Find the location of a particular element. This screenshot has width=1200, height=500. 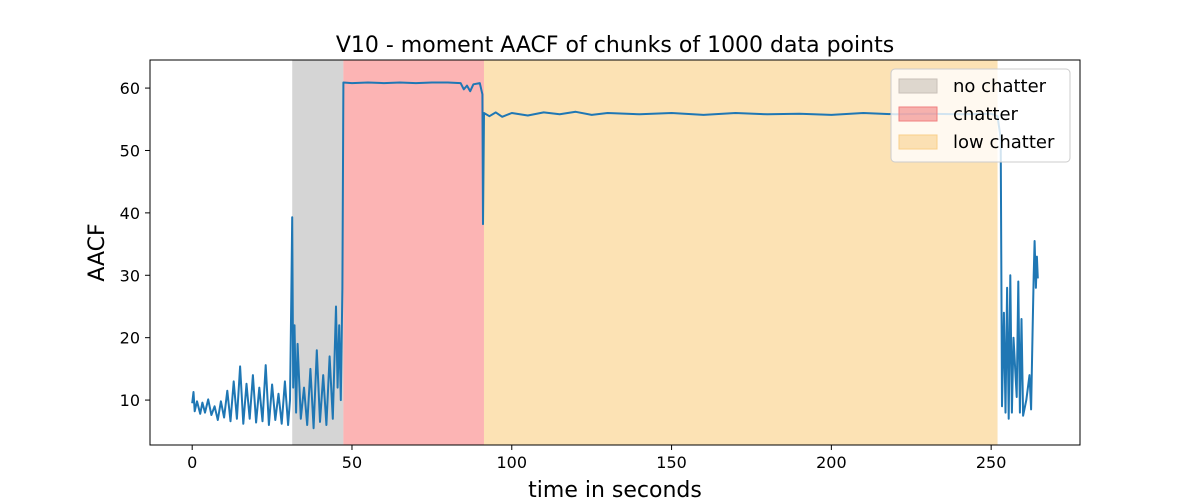

legend-label: low chatter is located at coordinates (1004, 142).